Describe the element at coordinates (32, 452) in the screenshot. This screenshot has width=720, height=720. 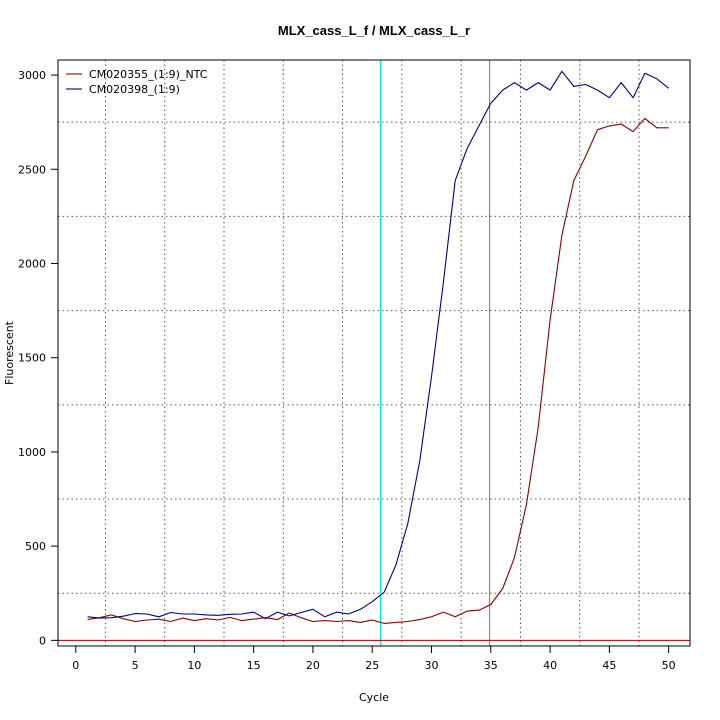
I see `y-tick-label: 1000` at that location.